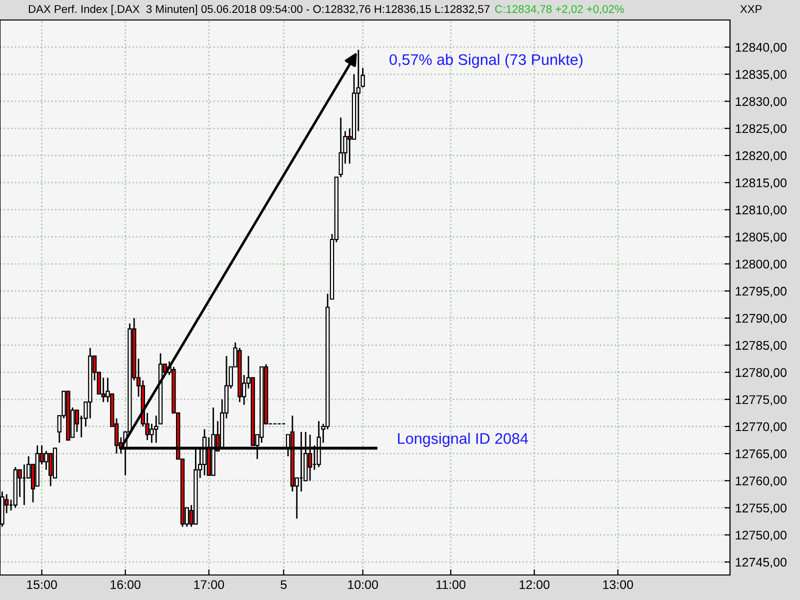  Describe the element at coordinates (42, 585) in the screenshot. I see `x-tick-label: 15:00` at that location.